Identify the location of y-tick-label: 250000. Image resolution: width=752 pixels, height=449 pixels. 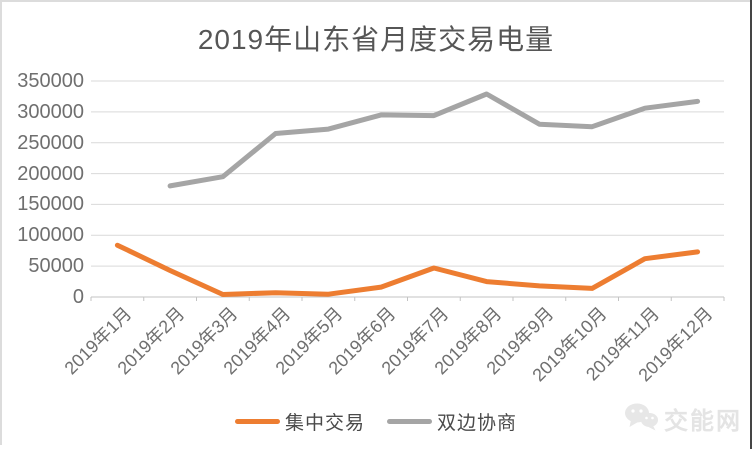
(50, 143).